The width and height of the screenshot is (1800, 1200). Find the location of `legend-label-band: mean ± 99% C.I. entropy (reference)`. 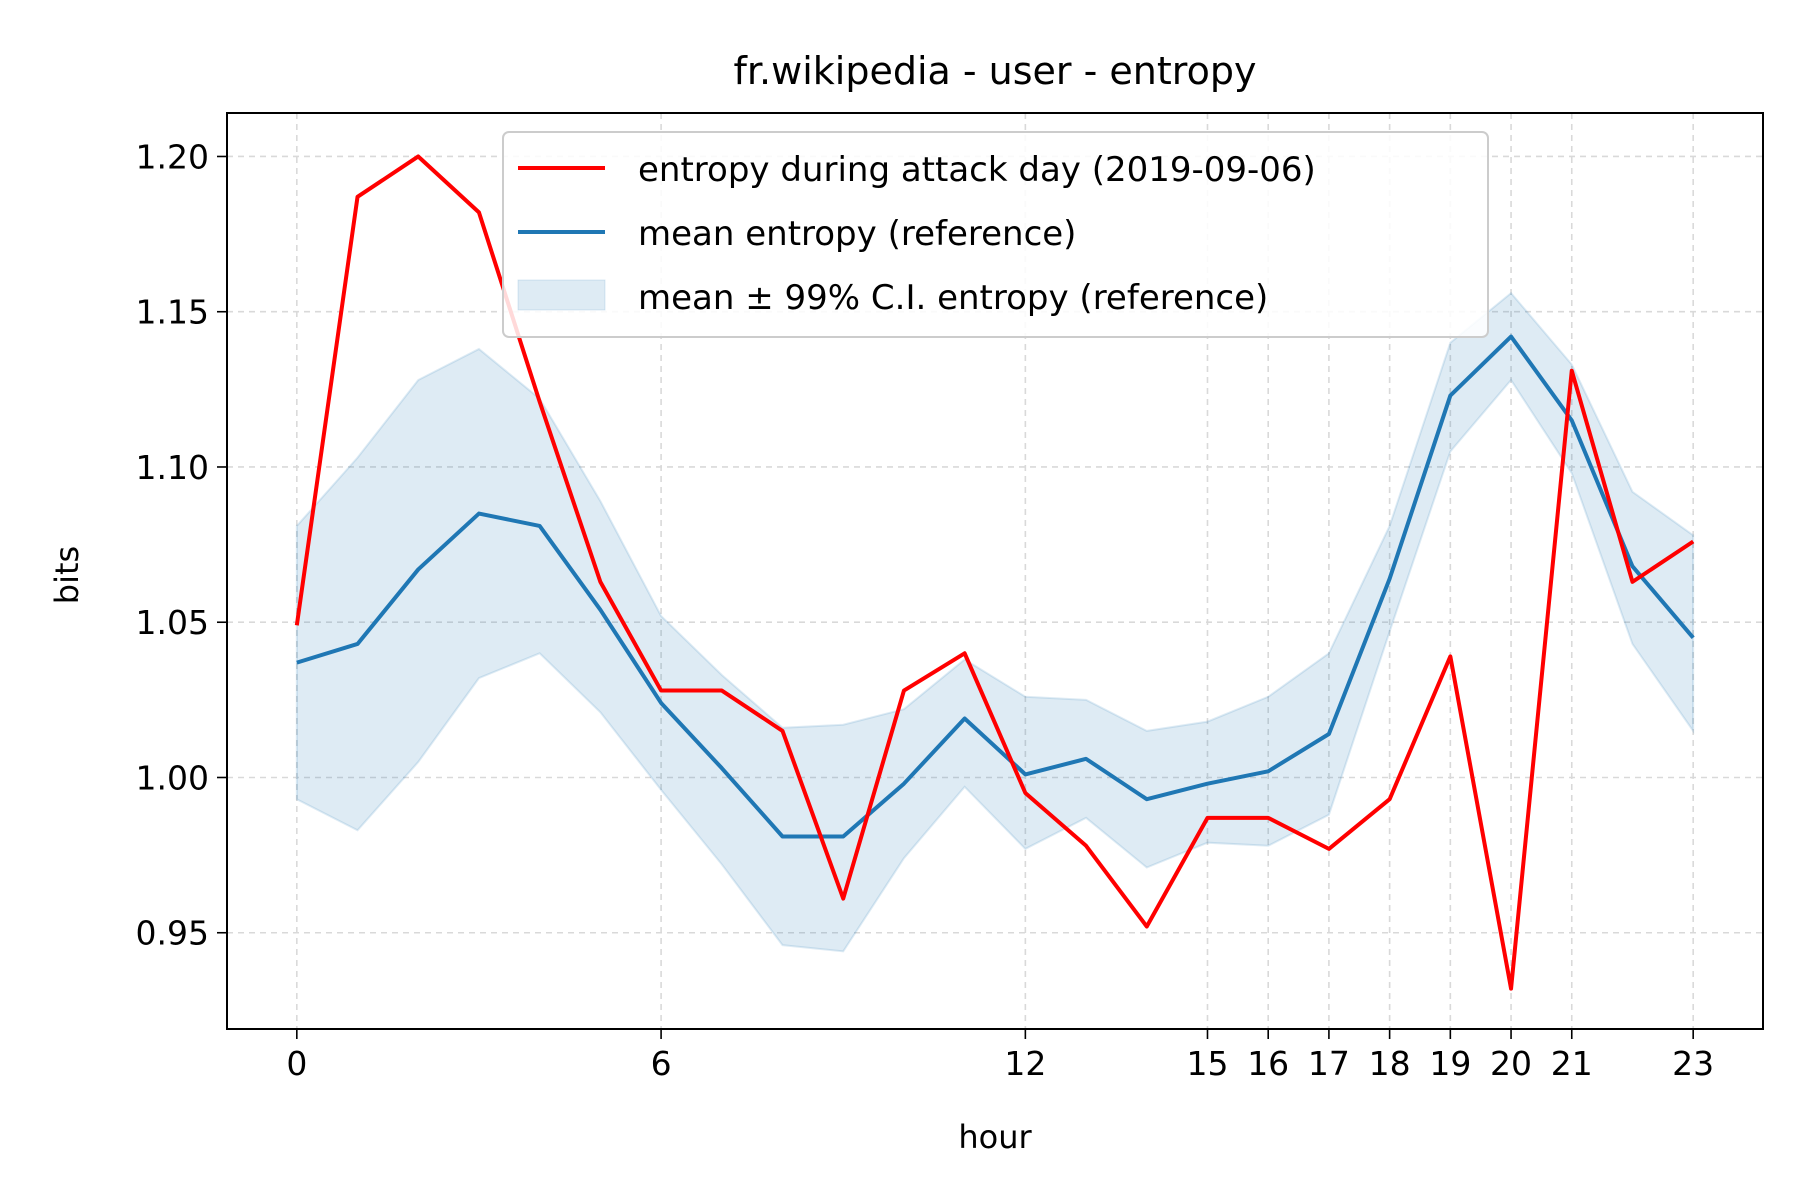

legend-label-band: mean ± 99% C.I. entropy (reference) is located at coordinates (953, 298).